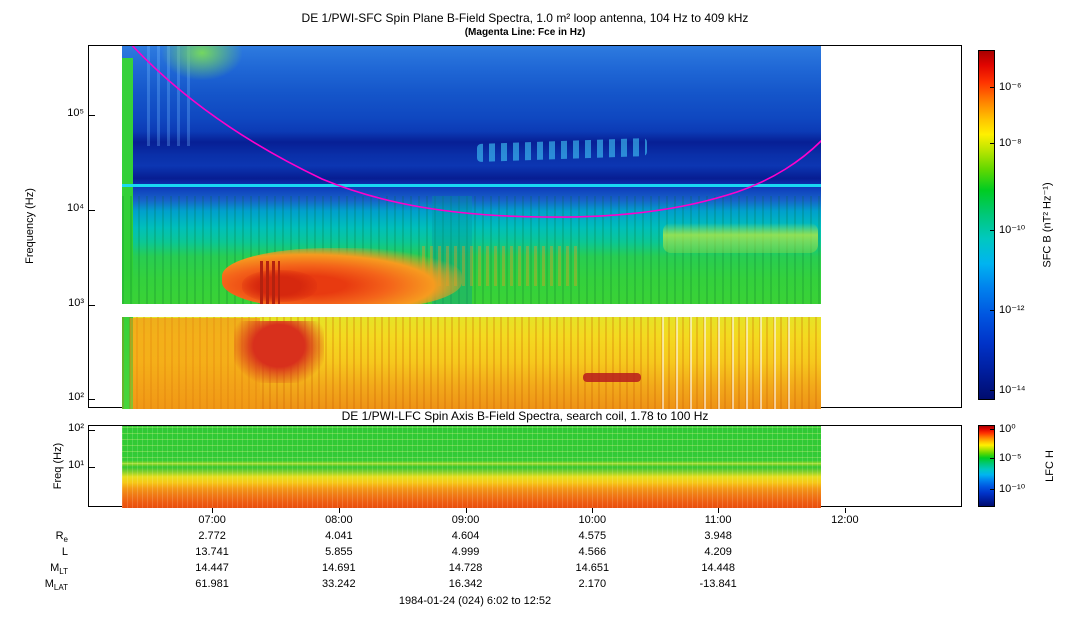 This screenshot has width=1083, height=620. What do you see at coordinates (1050, 466) in the screenshot?
I see `lfc-colorbar-label: LFC H` at bounding box center [1050, 466].